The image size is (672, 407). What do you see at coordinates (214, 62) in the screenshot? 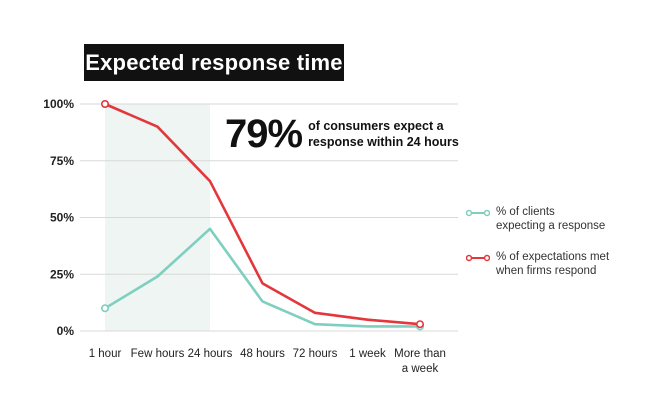
I see `chart-title: Expected response time` at bounding box center [214, 62].